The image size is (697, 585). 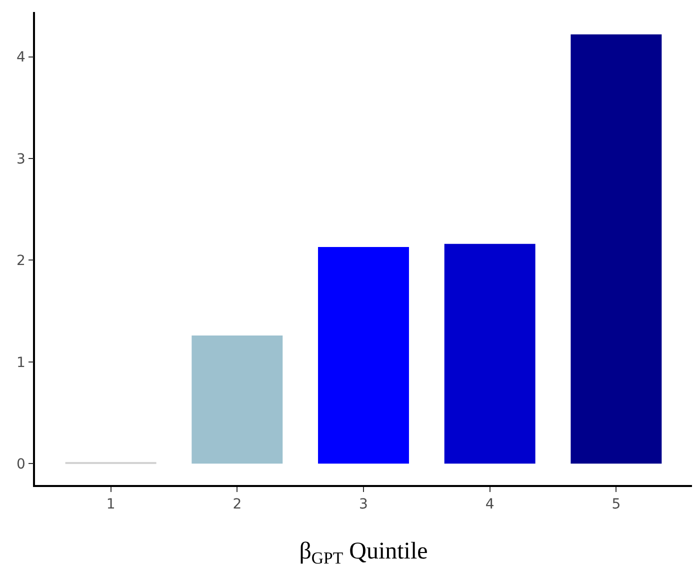 I want to click on x-tick-label: 3, so click(x=363, y=504).